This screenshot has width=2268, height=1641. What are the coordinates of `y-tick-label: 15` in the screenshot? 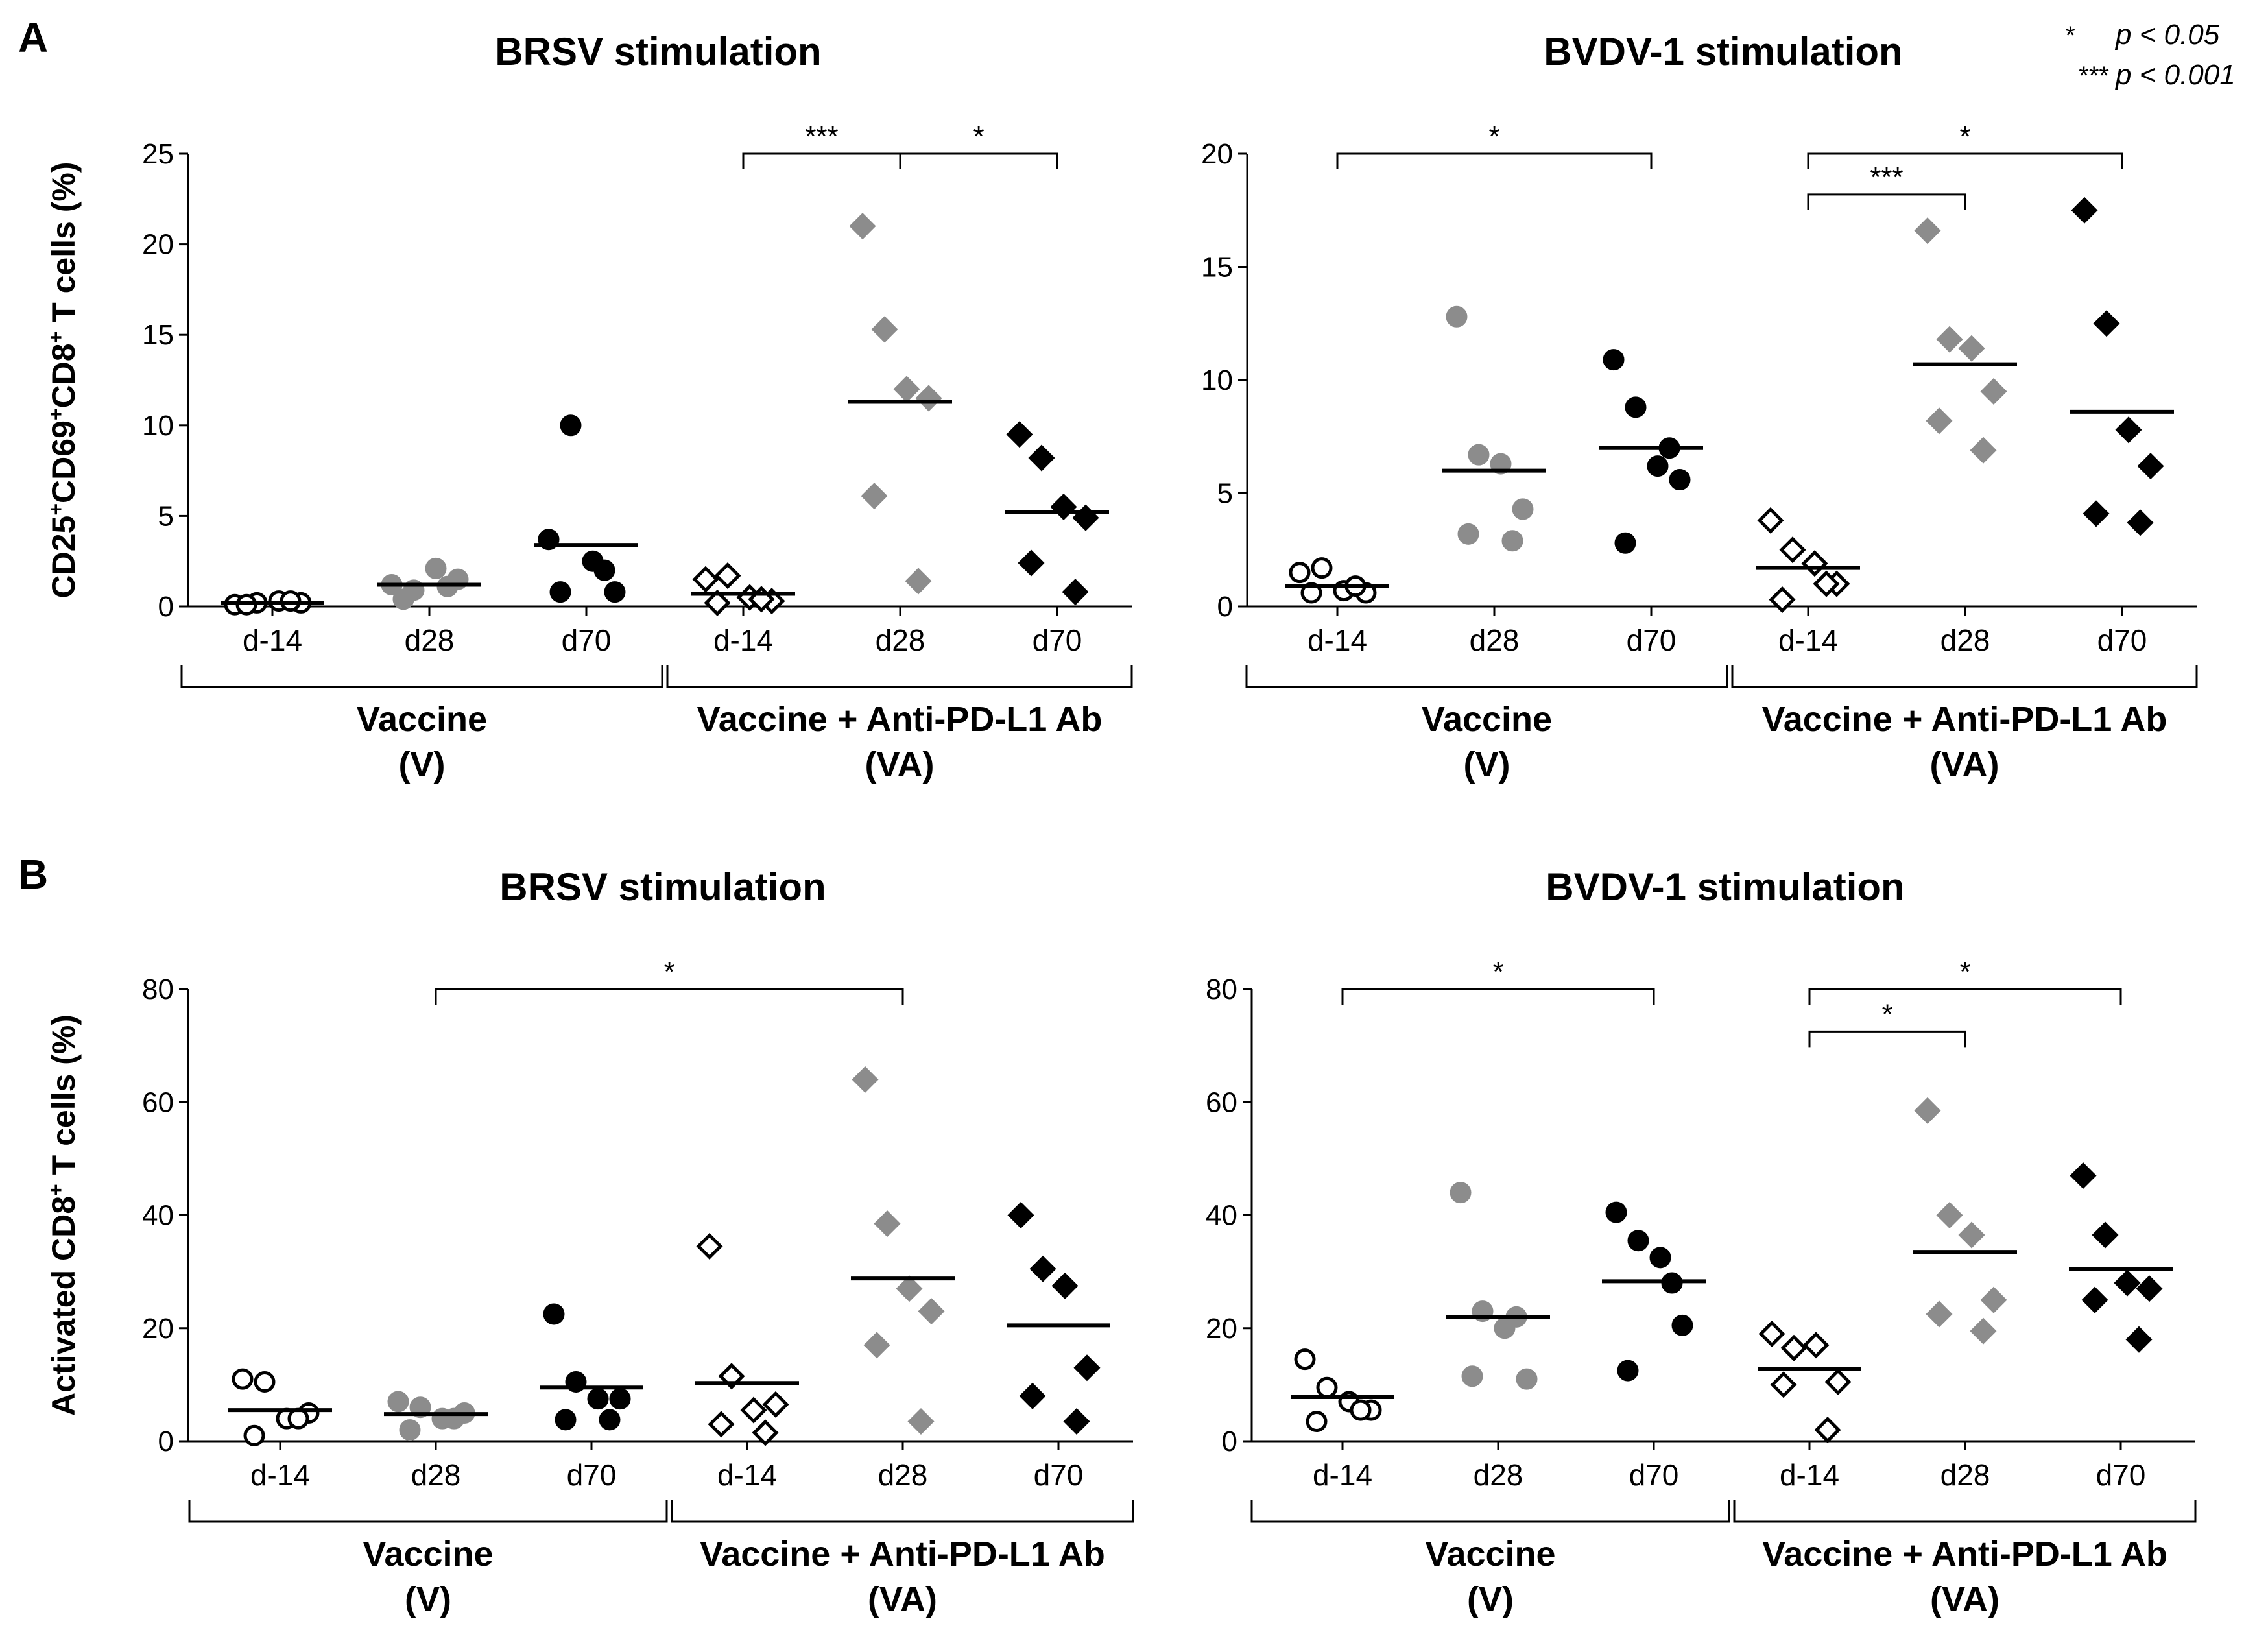 It's located at (1217, 267).